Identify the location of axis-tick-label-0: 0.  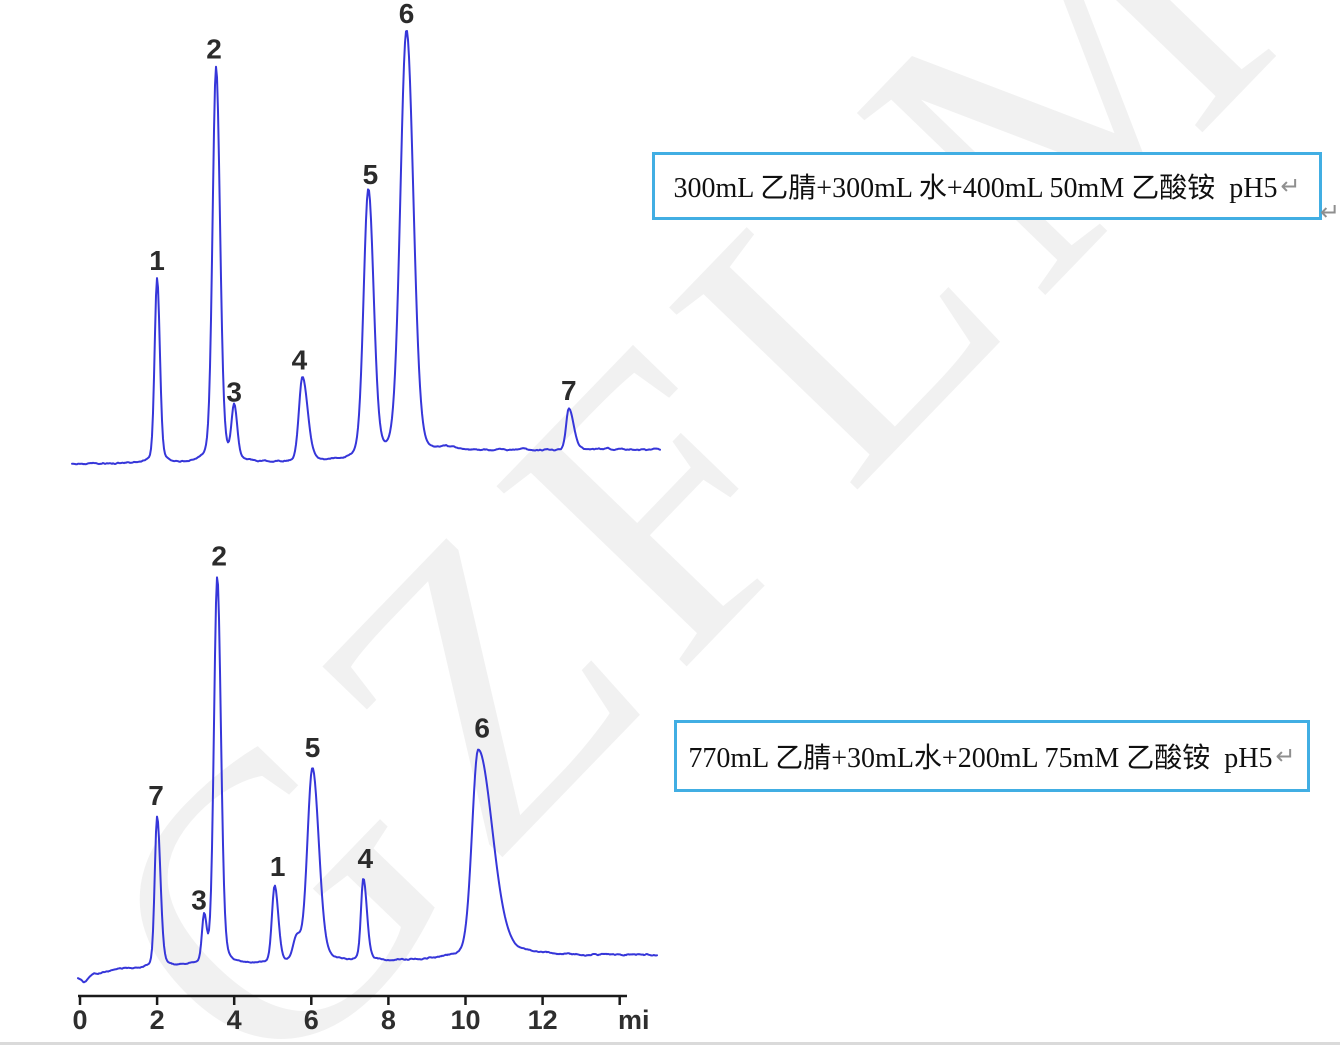
(79, 1020).